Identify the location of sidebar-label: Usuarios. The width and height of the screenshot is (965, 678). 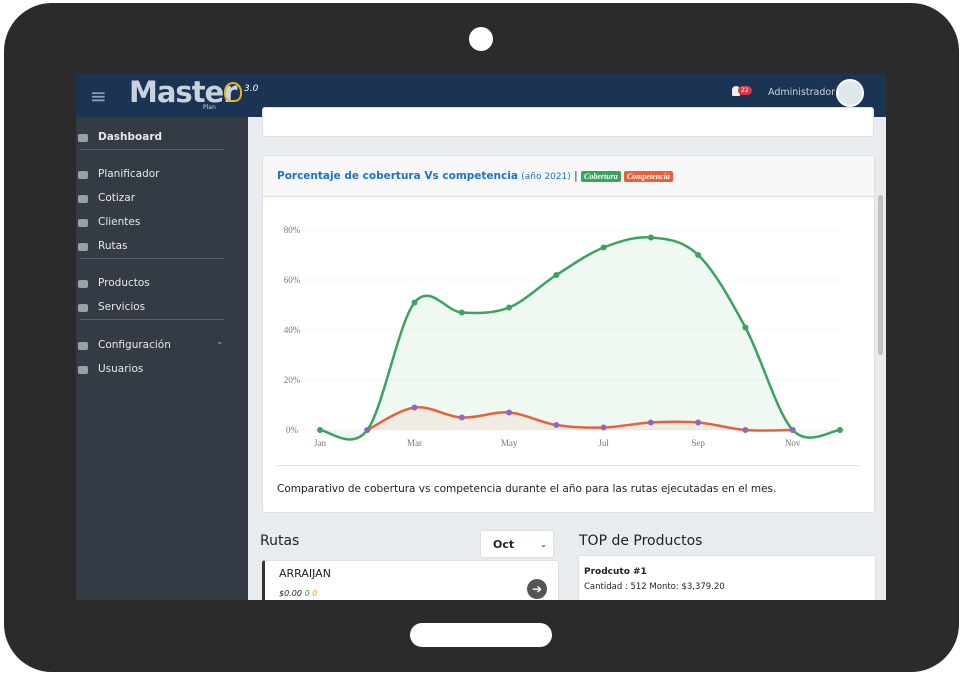
(121, 369).